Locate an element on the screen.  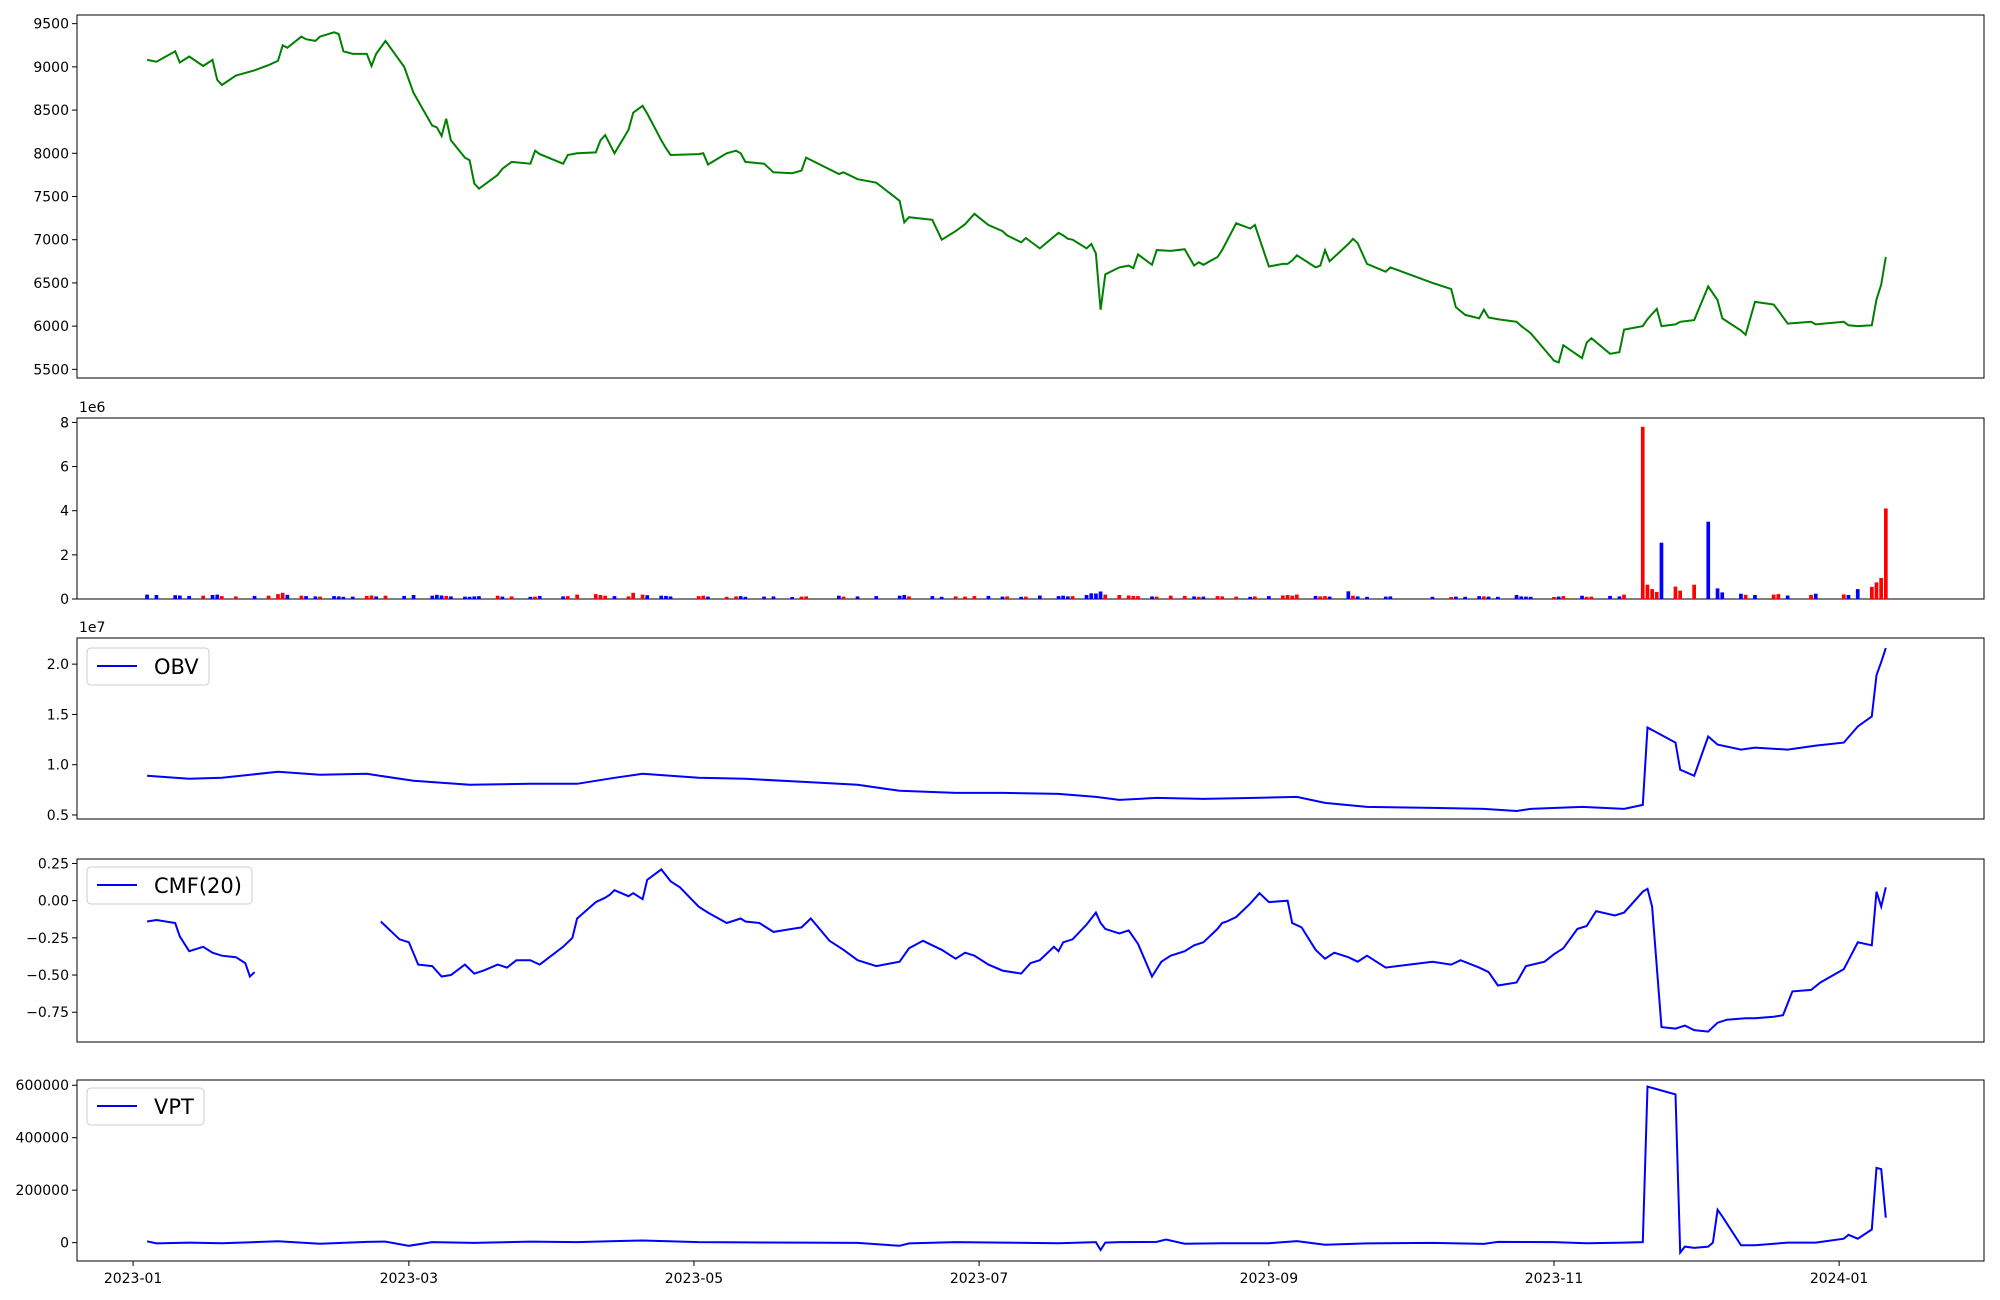
vpt-legend: VPT is located at coordinates (145, 1106).